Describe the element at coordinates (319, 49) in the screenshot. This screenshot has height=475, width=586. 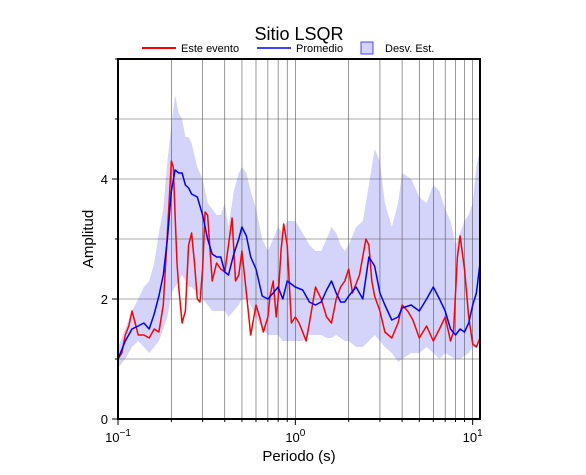
I see `legend-label-promedio: Promedio` at that location.